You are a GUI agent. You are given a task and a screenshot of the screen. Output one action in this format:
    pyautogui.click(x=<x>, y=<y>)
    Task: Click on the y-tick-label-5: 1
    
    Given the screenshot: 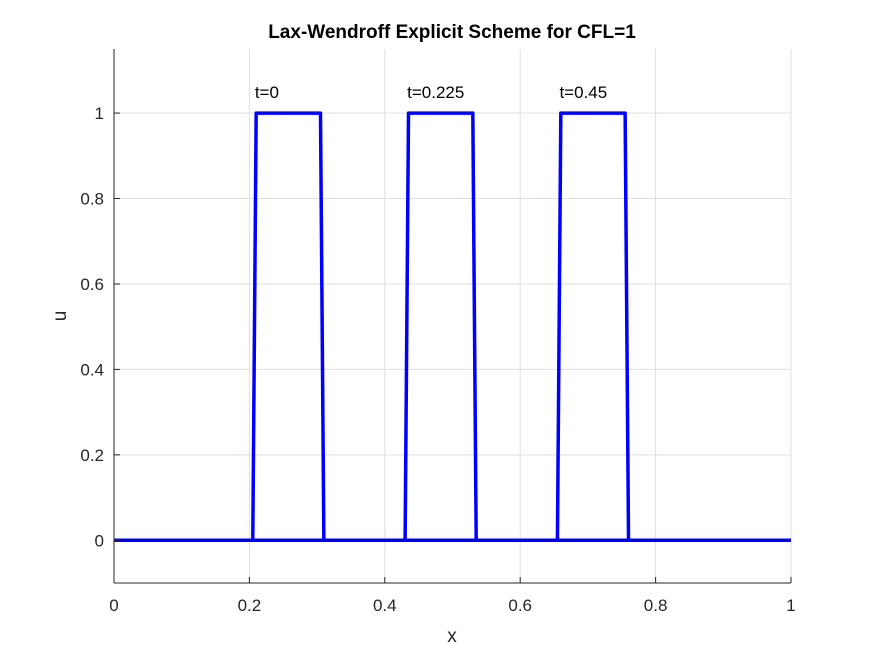 What is the action you would take?
    pyautogui.click(x=99, y=113)
    